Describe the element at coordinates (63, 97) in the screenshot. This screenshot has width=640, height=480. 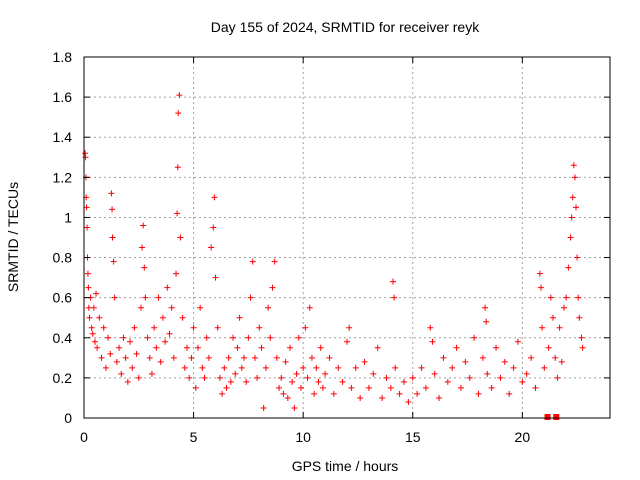
I see `y-tick-label: 1.6` at that location.